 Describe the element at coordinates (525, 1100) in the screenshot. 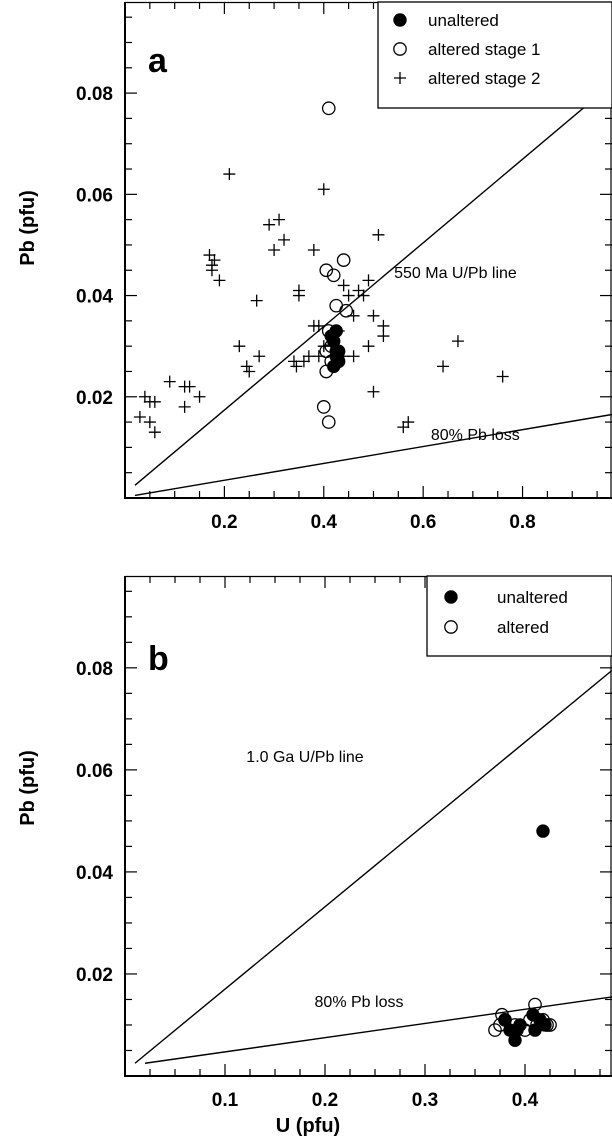

I see `x-tick-label: 0.4` at that location.